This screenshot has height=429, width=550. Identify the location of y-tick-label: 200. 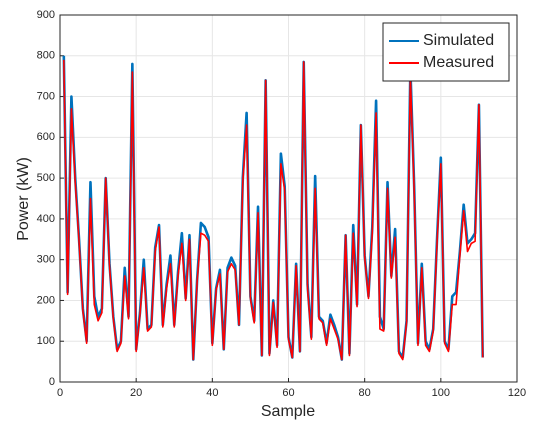
(46, 300).